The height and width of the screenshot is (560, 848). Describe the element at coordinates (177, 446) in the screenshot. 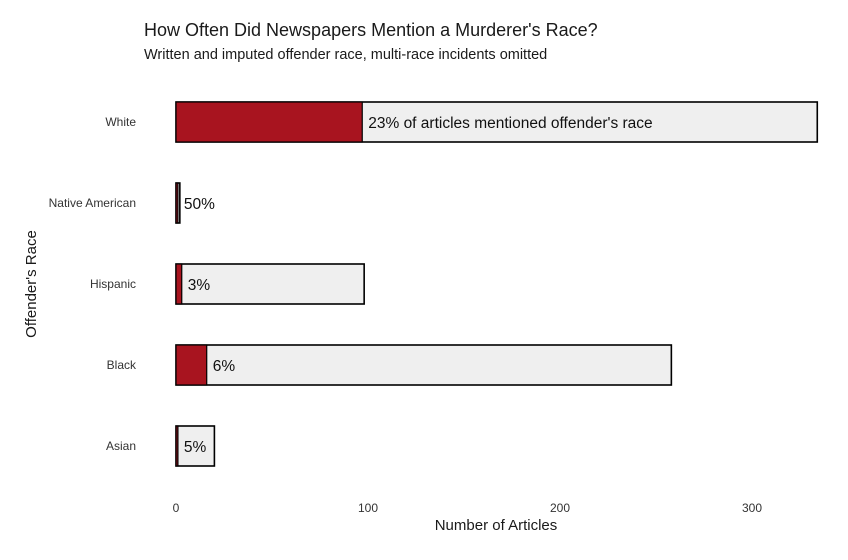

I see `bar-mentioned-asian` at that location.